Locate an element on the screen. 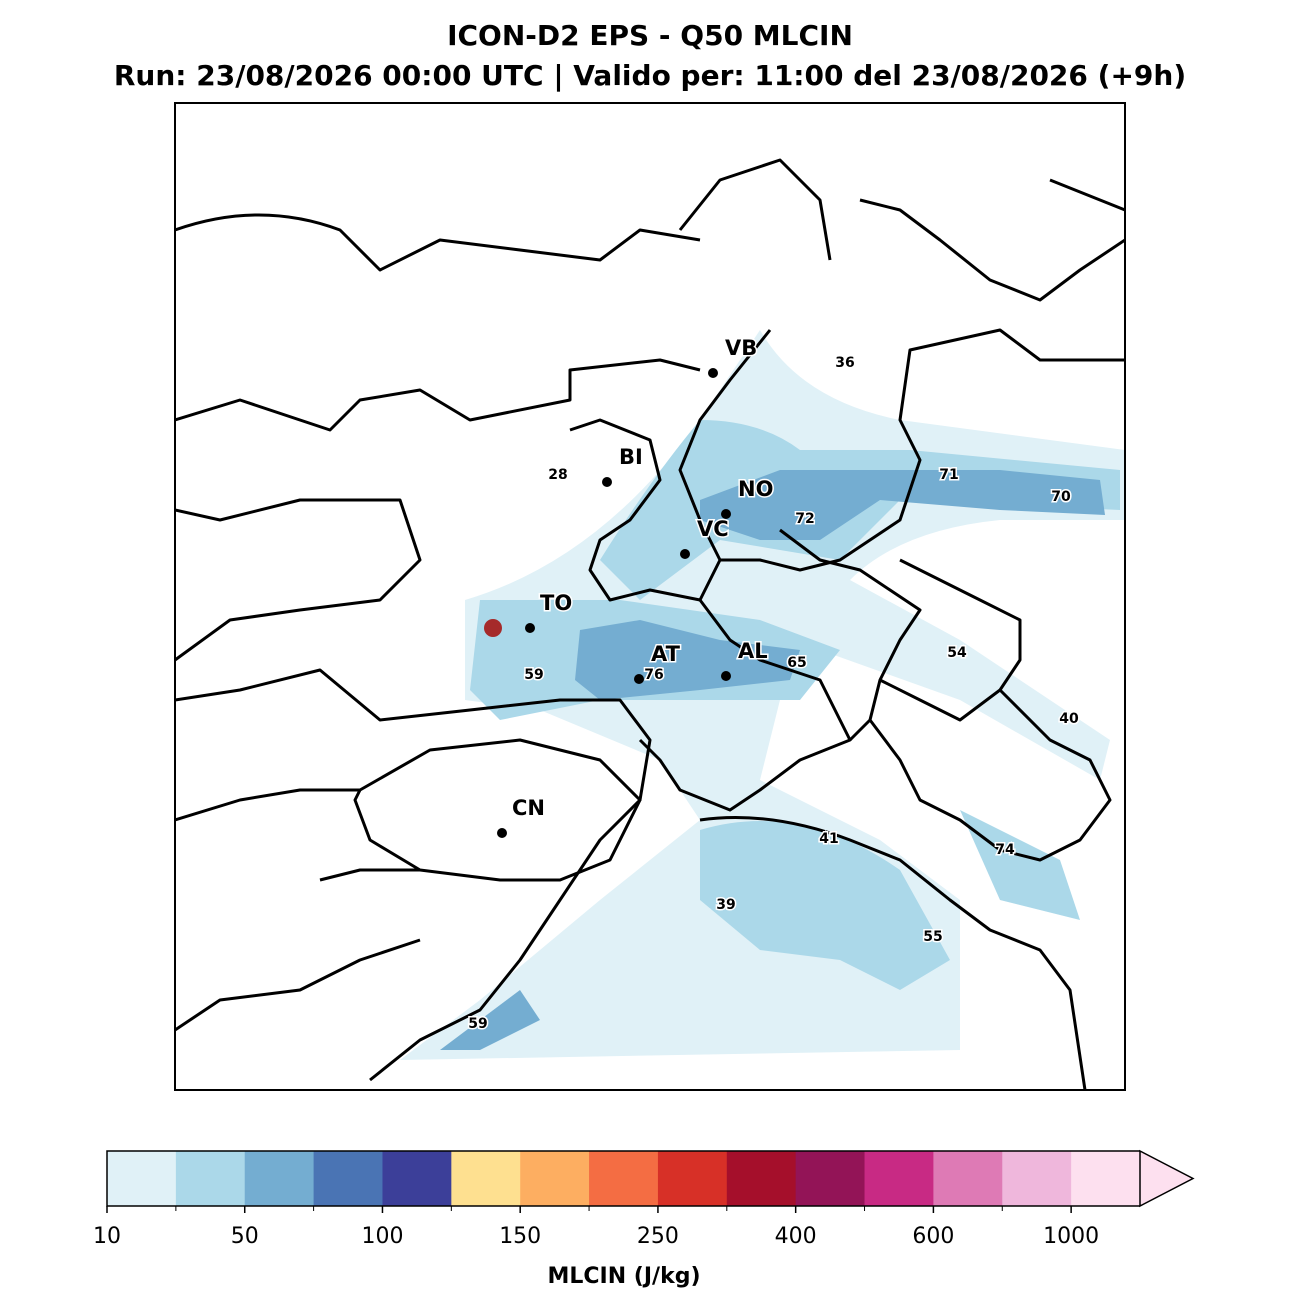 The width and height of the screenshot is (1300, 1312). field-value-label: 39 is located at coordinates (725, 905).